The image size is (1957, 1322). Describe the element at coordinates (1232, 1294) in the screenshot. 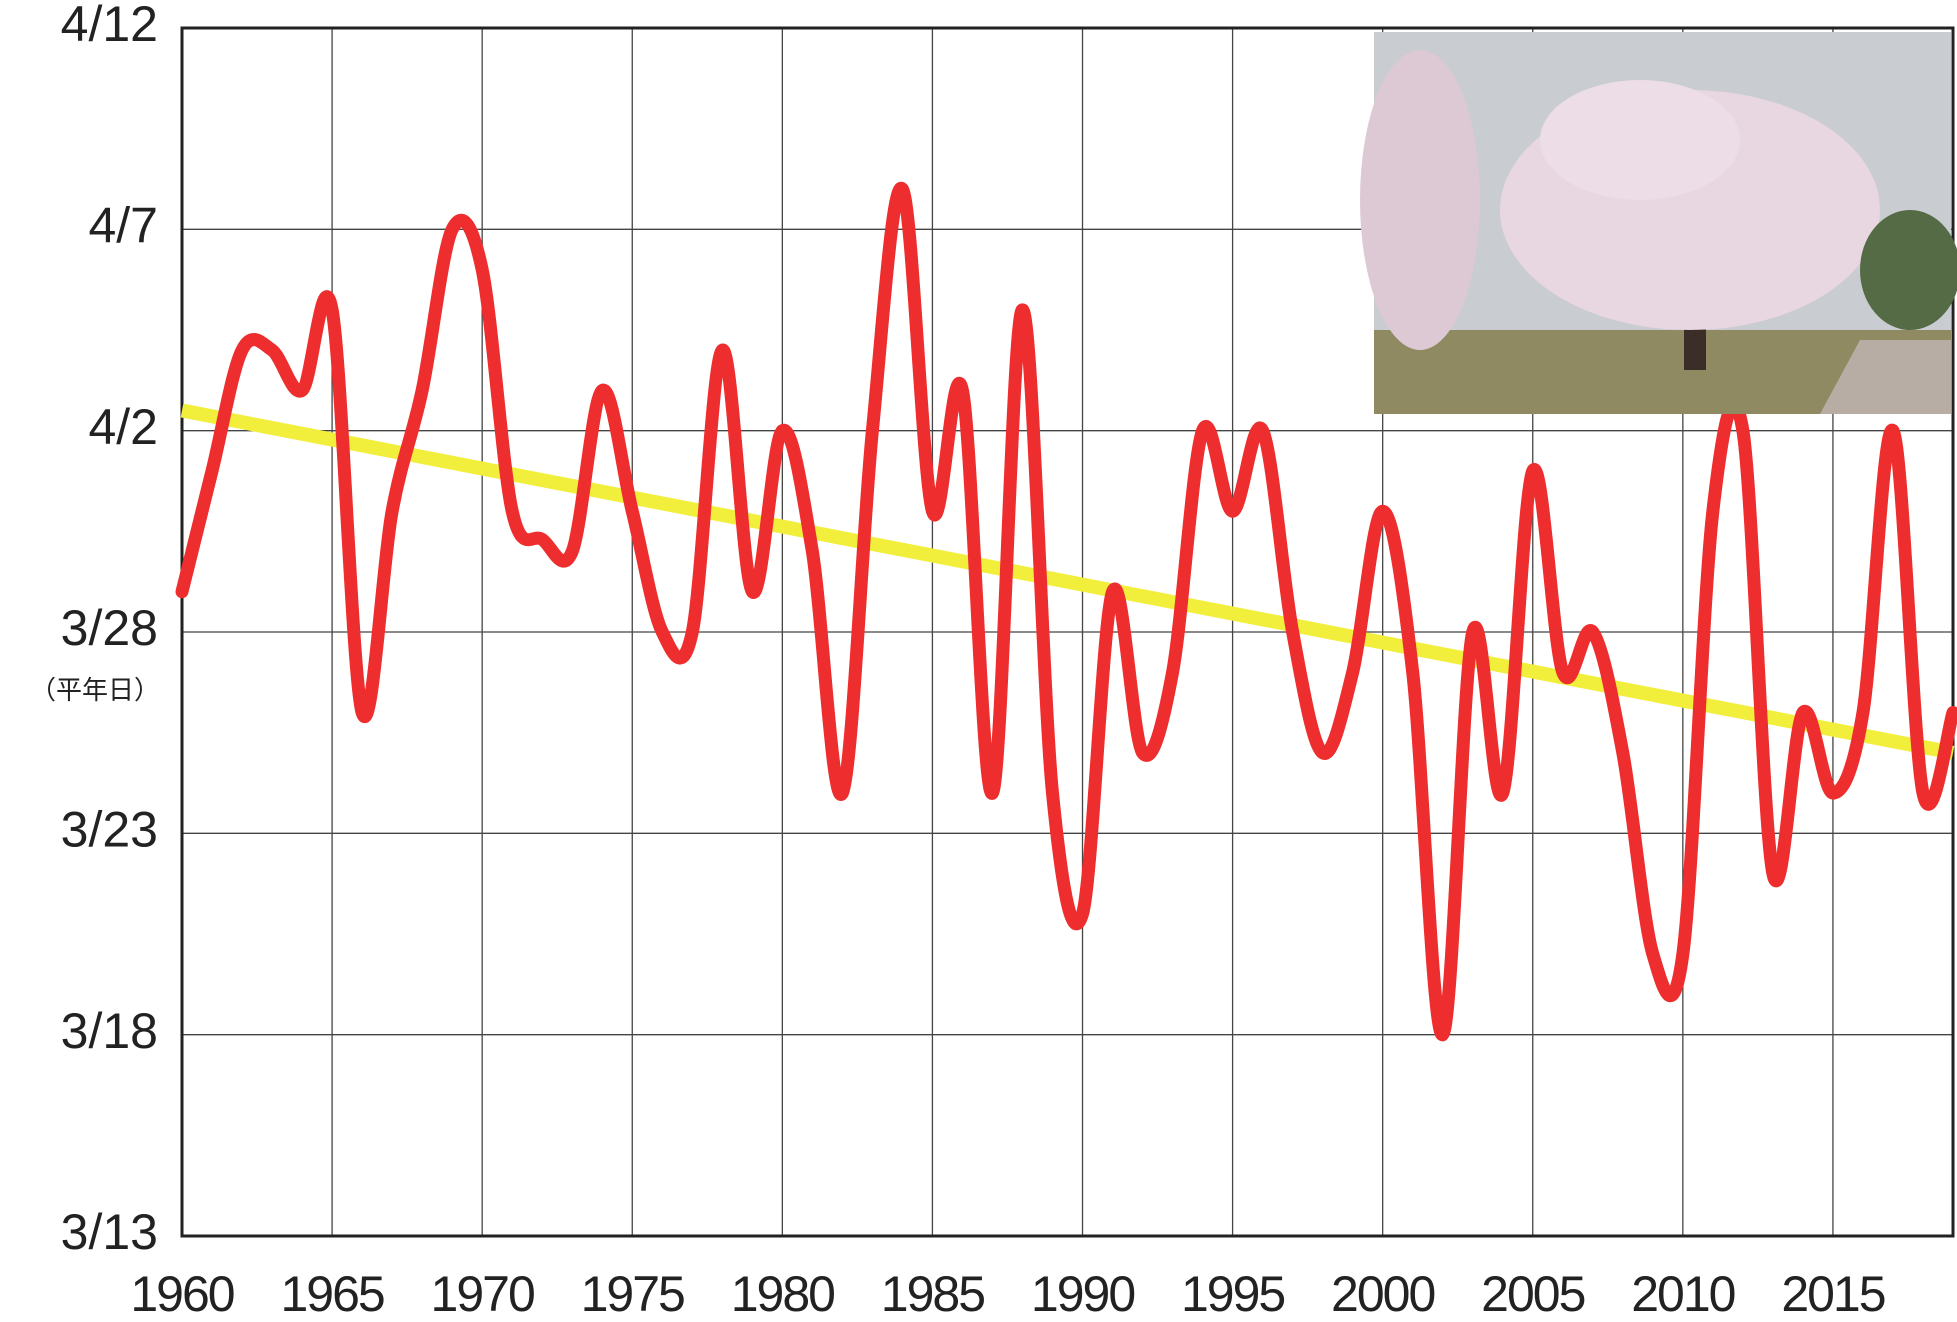

I see `x-tick-label: 1995` at that location.